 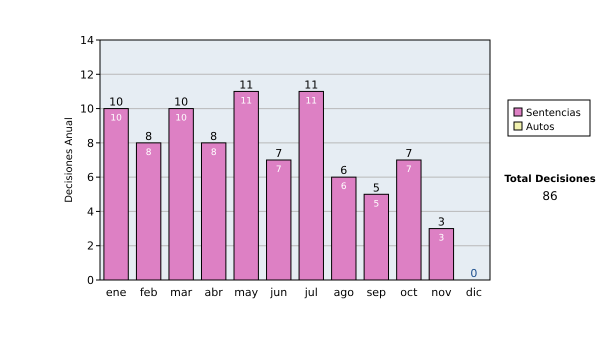 I want to click on y-tick-label: 0, so click(x=90, y=280).